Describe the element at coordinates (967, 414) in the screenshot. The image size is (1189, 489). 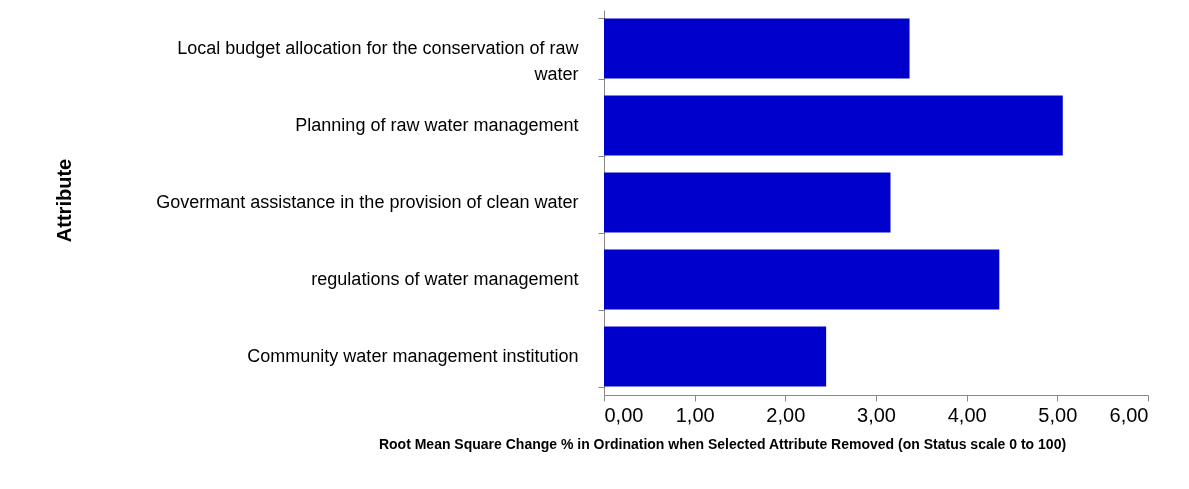
I see `x-tick-label: 4,00` at that location.